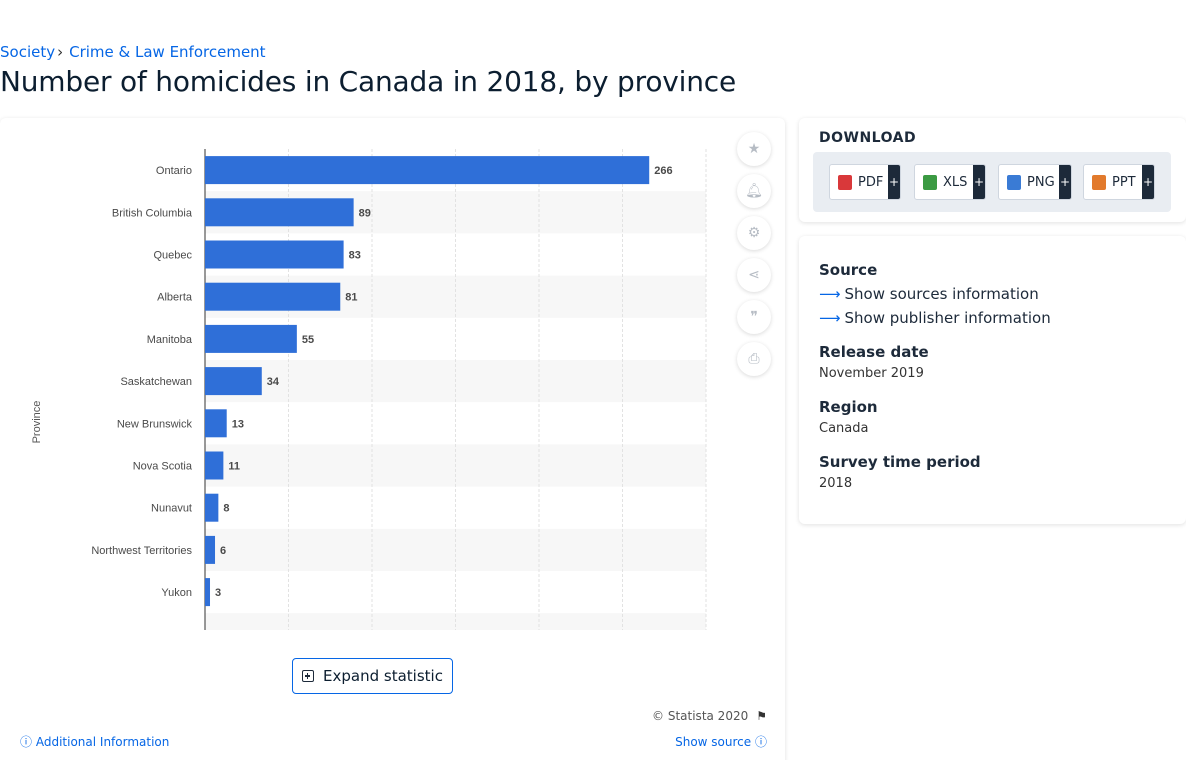 Image resolution: width=1186 pixels, height=760 pixels. What do you see at coordinates (1041, 182) in the screenshot?
I see `download-png-label: PNG` at bounding box center [1041, 182].